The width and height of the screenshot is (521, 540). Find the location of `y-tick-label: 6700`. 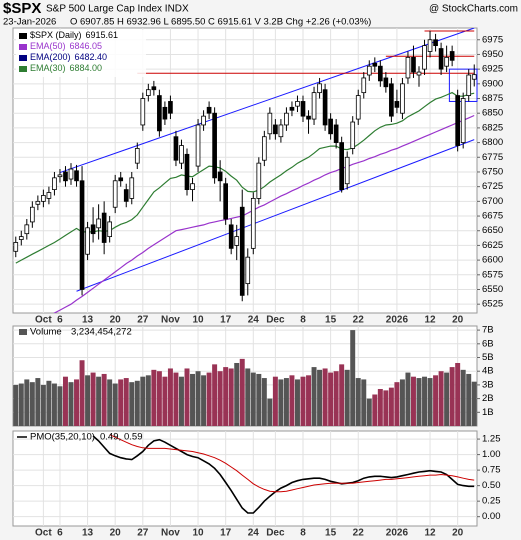

y-tick-label: 6700 is located at coordinates (492, 201).